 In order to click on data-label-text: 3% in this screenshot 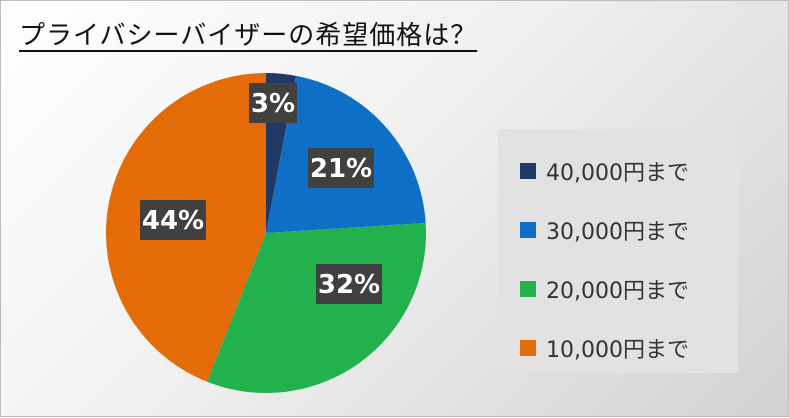, I will do `click(273, 104)`.